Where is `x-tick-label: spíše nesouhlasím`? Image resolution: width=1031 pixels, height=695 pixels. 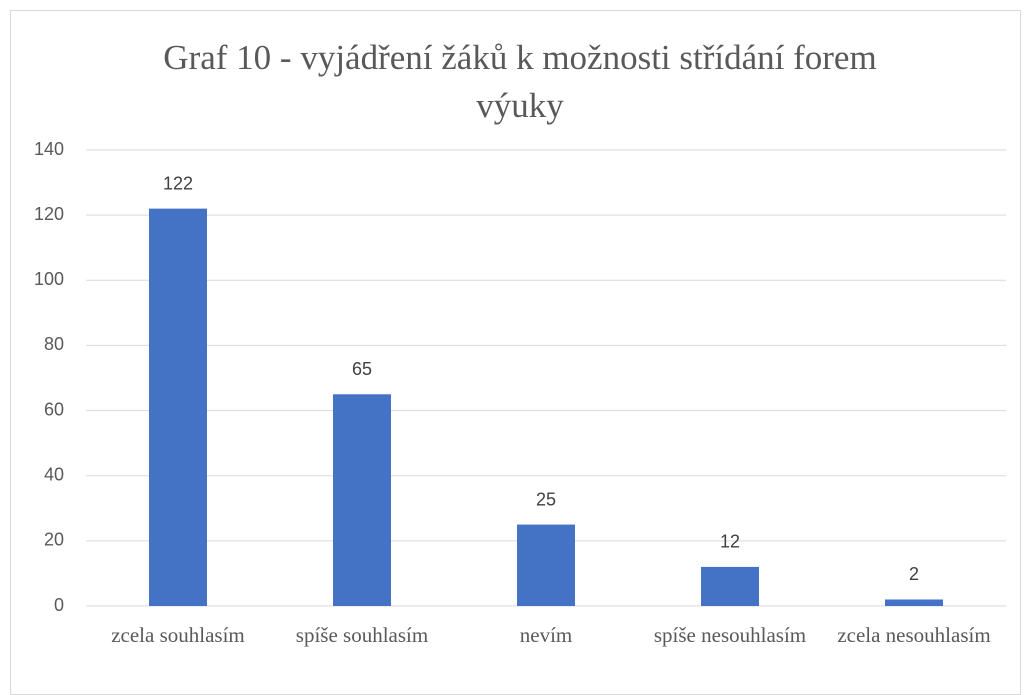
x-tick-label: spíše nesouhlasím is located at coordinates (730, 635).